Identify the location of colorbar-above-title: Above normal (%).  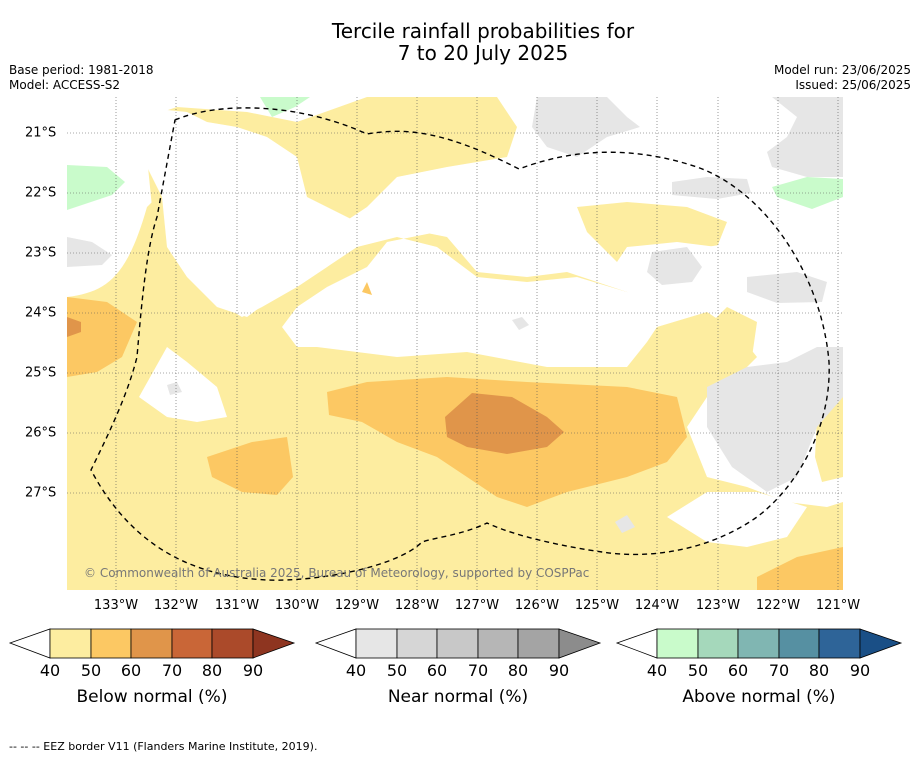
(759, 697).